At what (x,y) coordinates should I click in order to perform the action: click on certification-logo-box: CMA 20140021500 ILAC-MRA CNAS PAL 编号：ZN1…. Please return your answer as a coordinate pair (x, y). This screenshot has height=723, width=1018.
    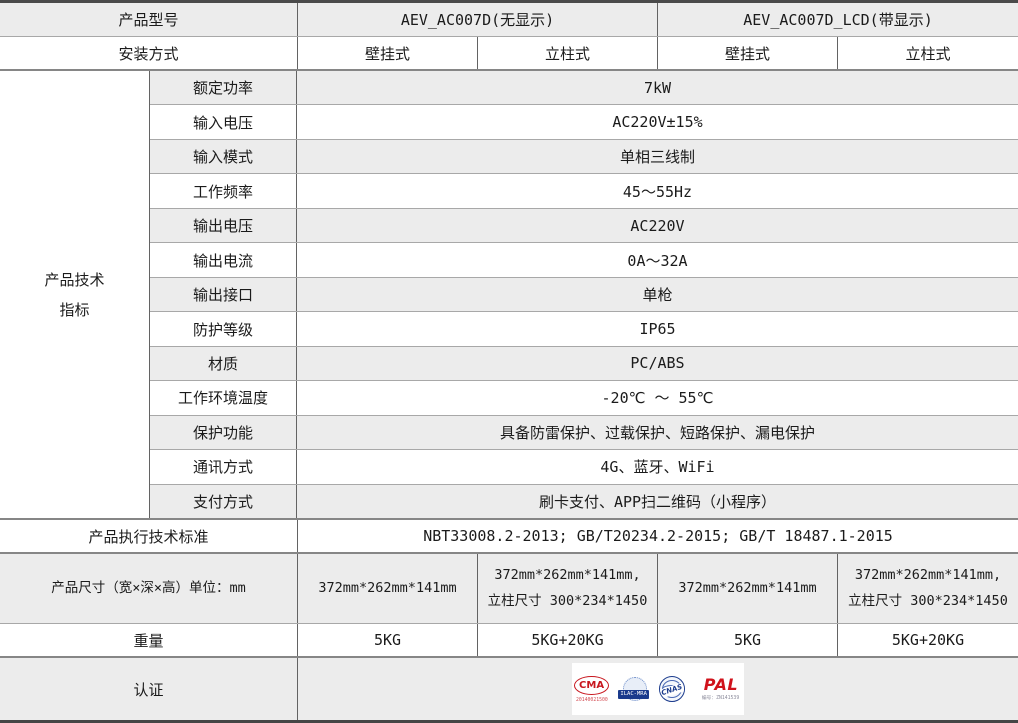
    Looking at the image, I should click on (658, 689).